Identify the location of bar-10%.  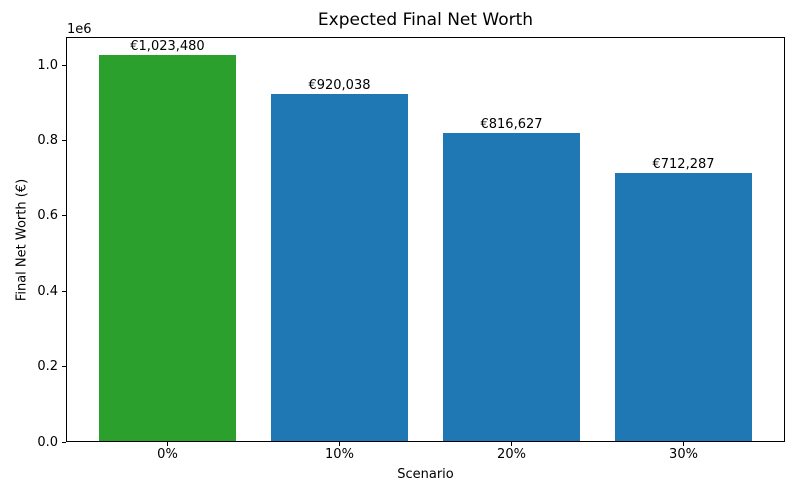
(339, 267).